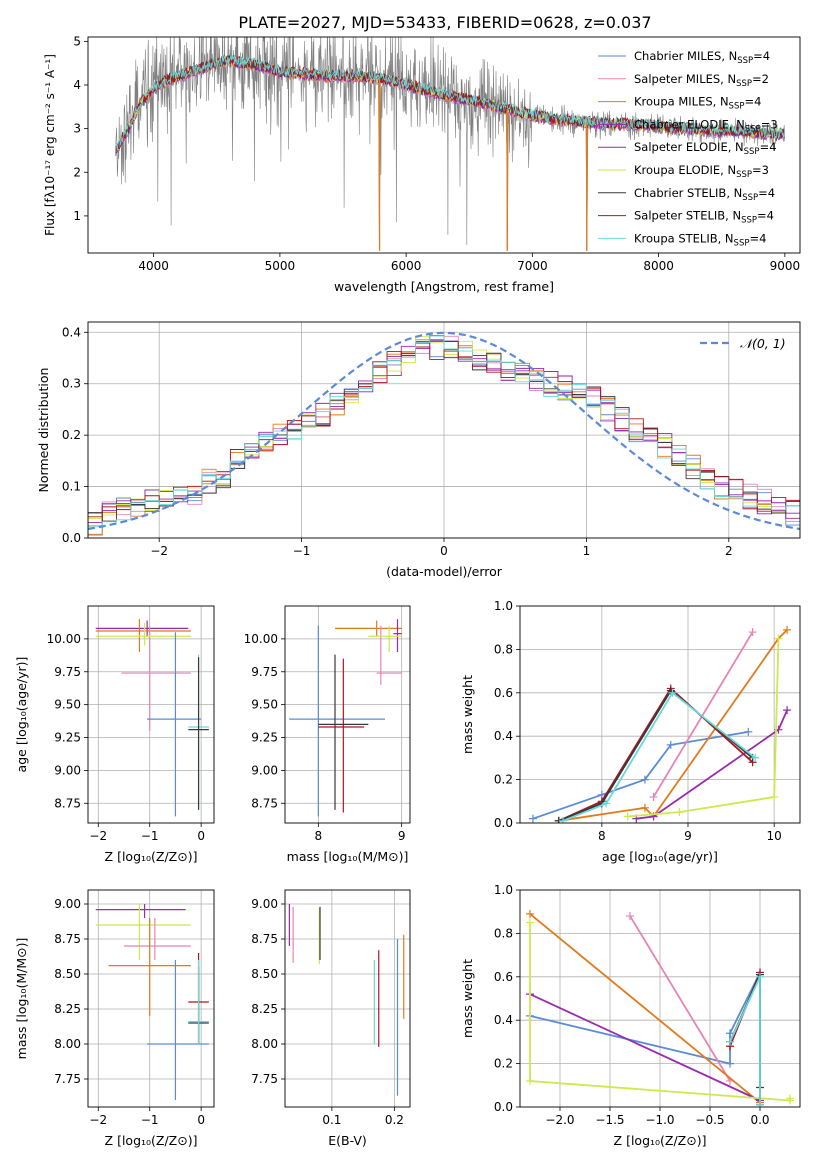 The image size is (819, 1170). Describe the element at coordinates (444, 571) in the screenshot. I see `x-axis-label: (data-model)/error` at that location.